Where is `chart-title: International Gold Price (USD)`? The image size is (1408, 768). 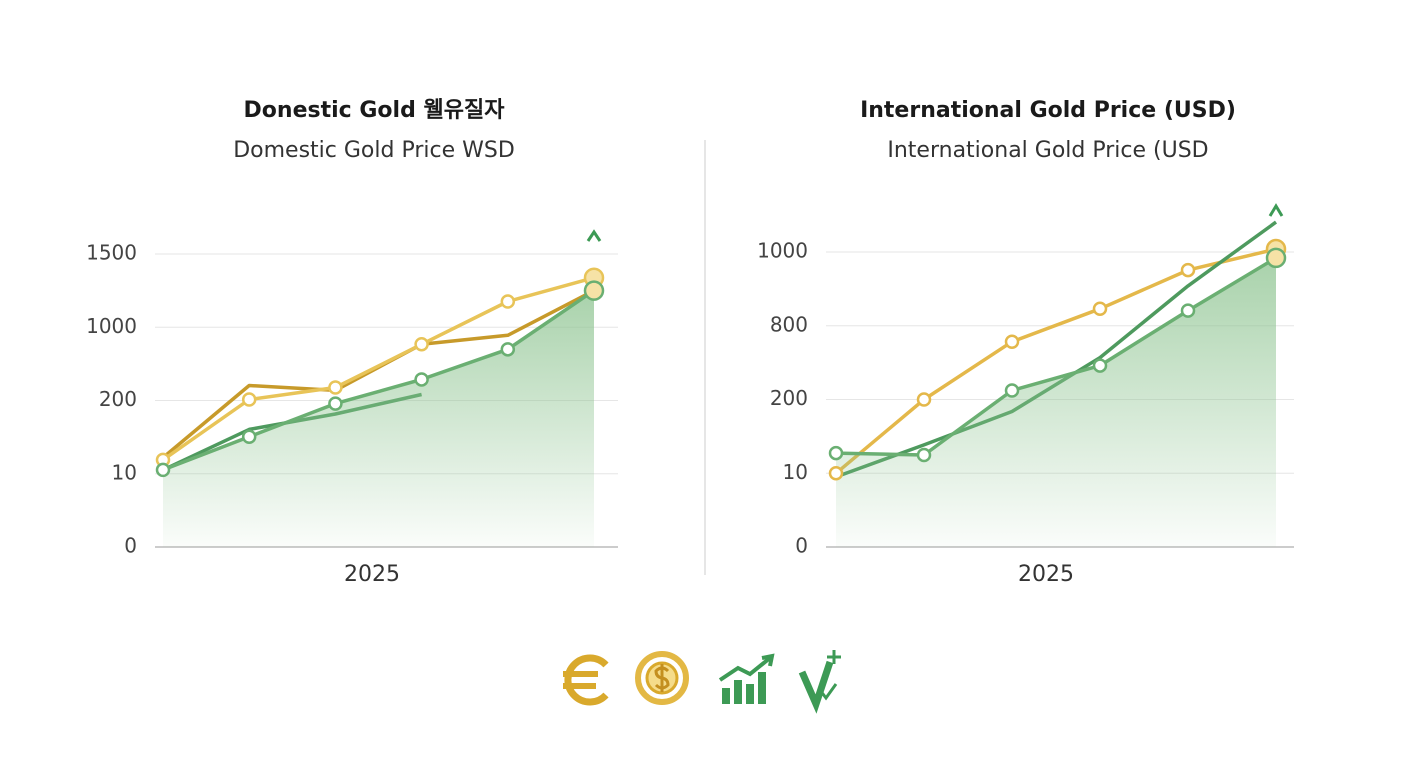
chart-title: International Gold Price (USD) is located at coordinates (1048, 110).